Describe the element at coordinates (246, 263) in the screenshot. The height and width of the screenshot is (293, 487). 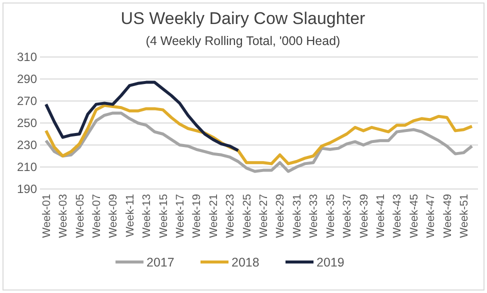
I see `legend-label: 2018` at that location.